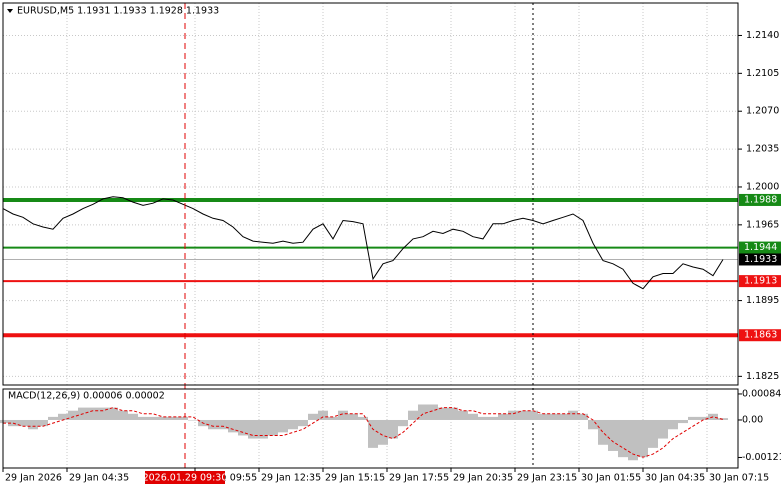 This screenshot has width=781, height=489. I want to click on level-tag-label: 1.1988, so click(760, 199).